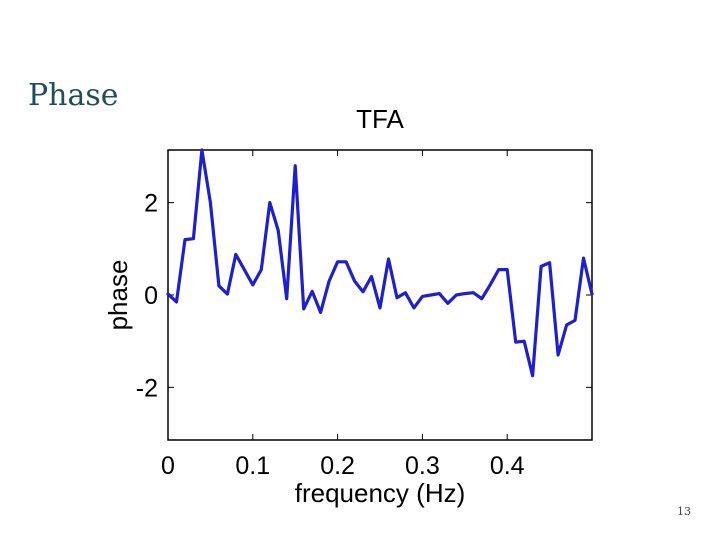 The image size is (720, 540). I want to click on y-axis-label: phase, so click(118, 295).